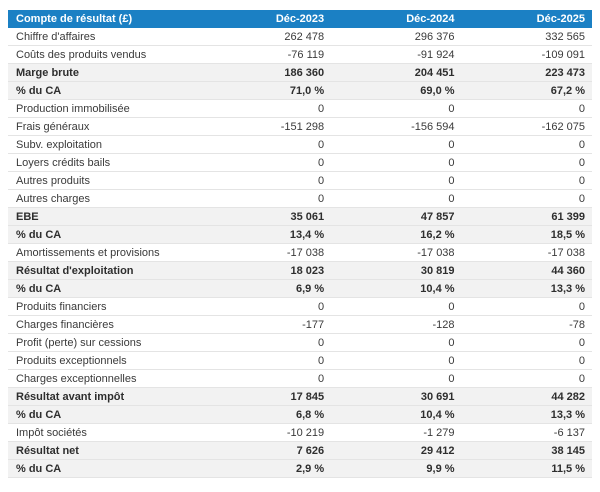 This screenshot has width=600, height=492. Describe the element at coordinates (104, 19) in the screenshot. I see `header-title: Compte de résultat (£)` at that location.